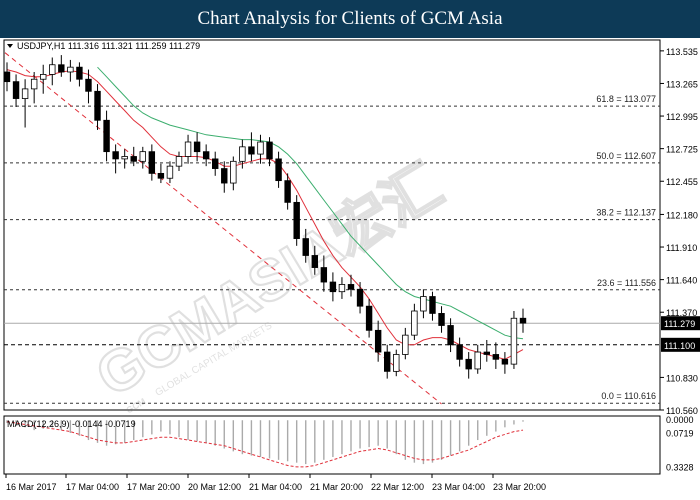  I want to click on fib-level-label: 23.6 = 111.556, so click(626, 283).